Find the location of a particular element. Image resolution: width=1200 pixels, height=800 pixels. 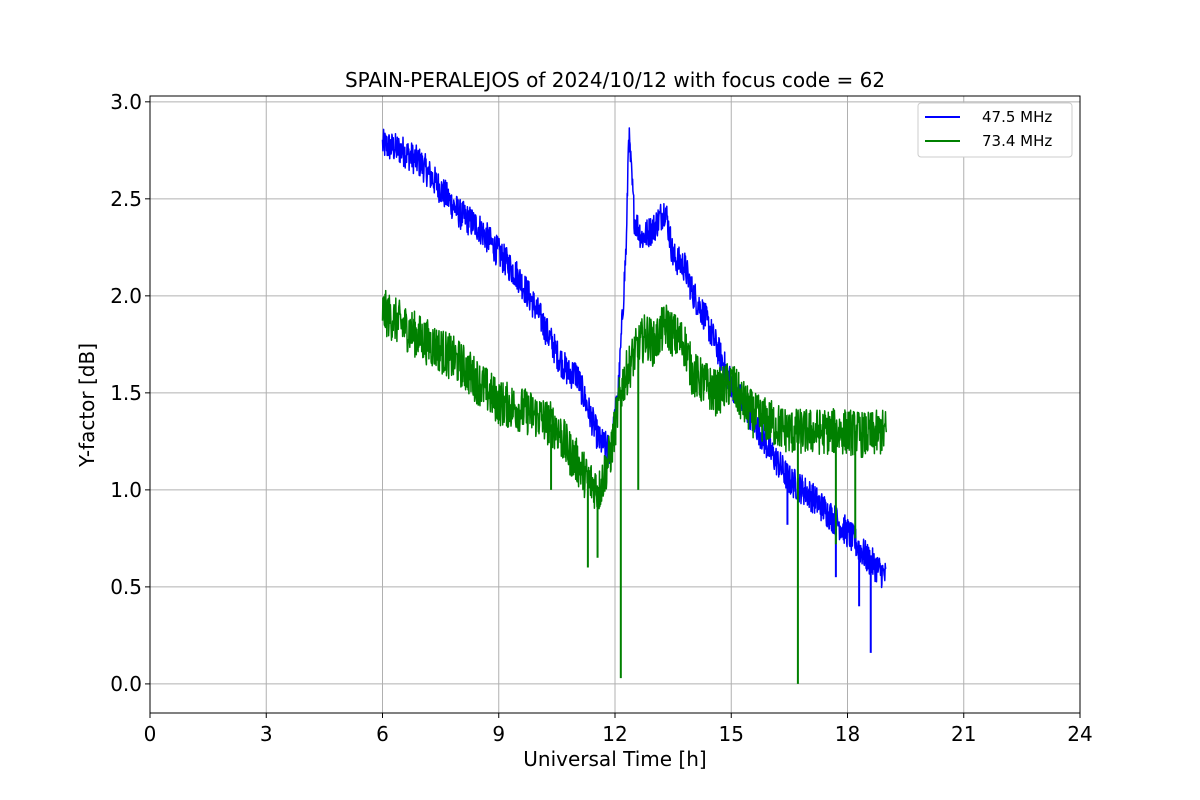

y-tick-label: 1.0 is located at coordinates (126, 490).